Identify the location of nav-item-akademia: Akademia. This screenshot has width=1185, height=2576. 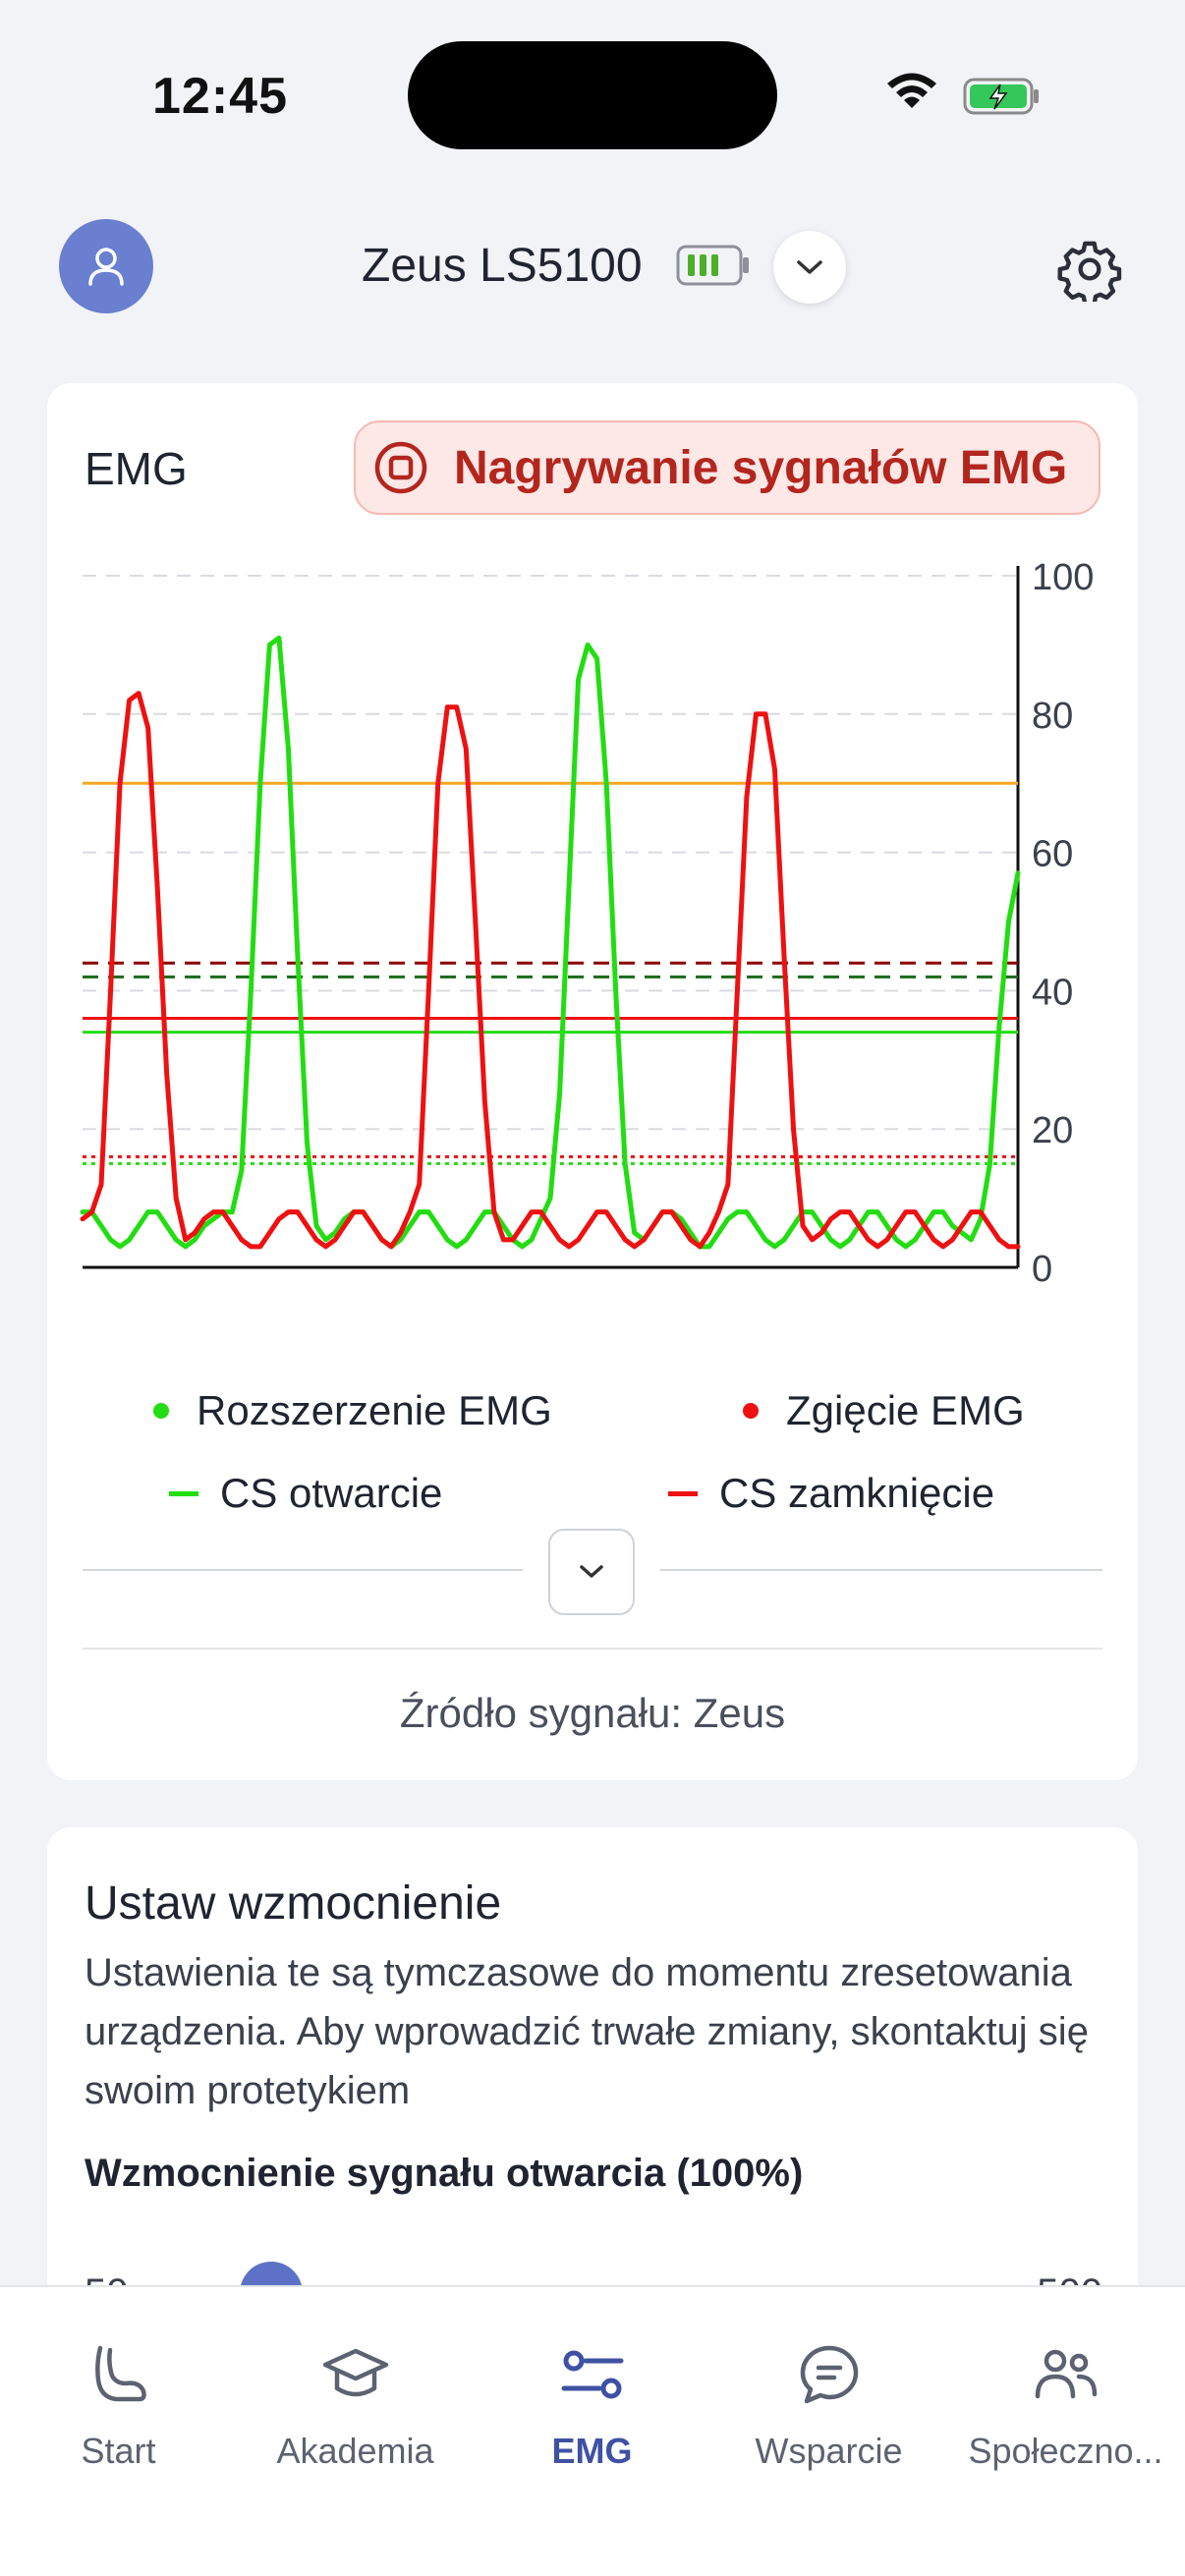
(355, 2385).